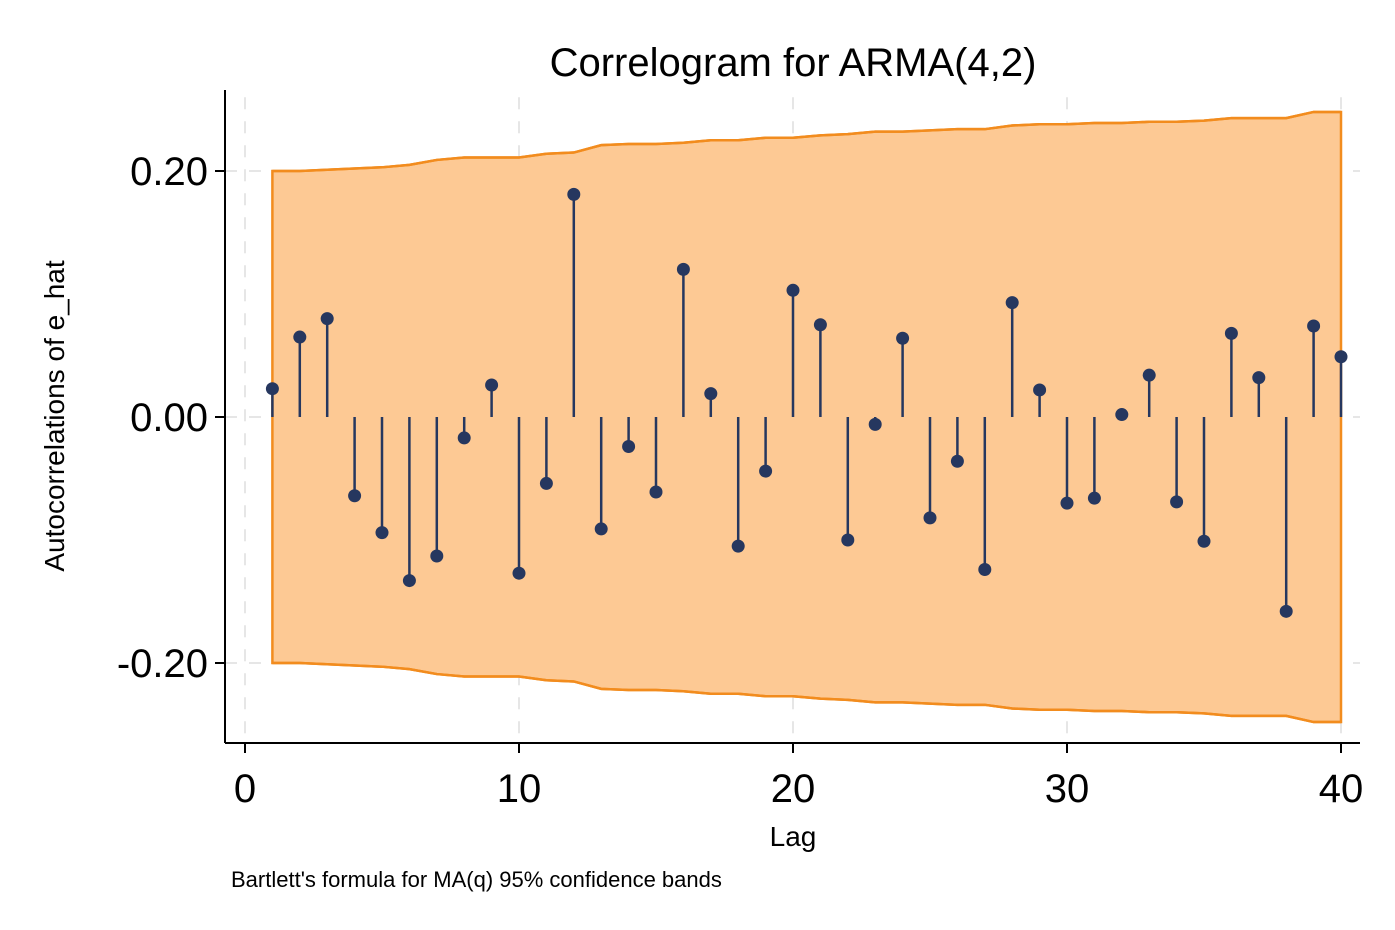  Describe the element at coordinates (1067, 789) in the screenshot. I see `x-tick-label: 30` at that location.